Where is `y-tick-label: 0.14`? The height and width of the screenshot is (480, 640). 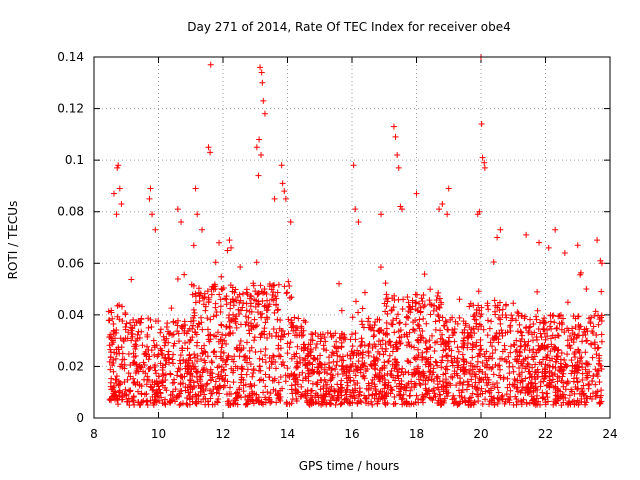 y-tick-label: 0.14 is located at coordinates (70, 57).